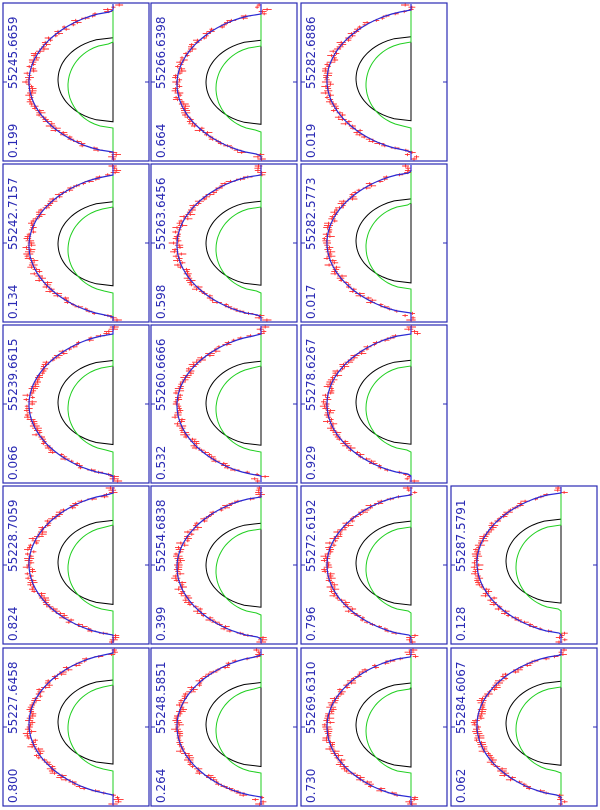 The width and height of the screenshot is (600, 810). I want to click on panel: 55282.5773 0.017, so click(374, 243).